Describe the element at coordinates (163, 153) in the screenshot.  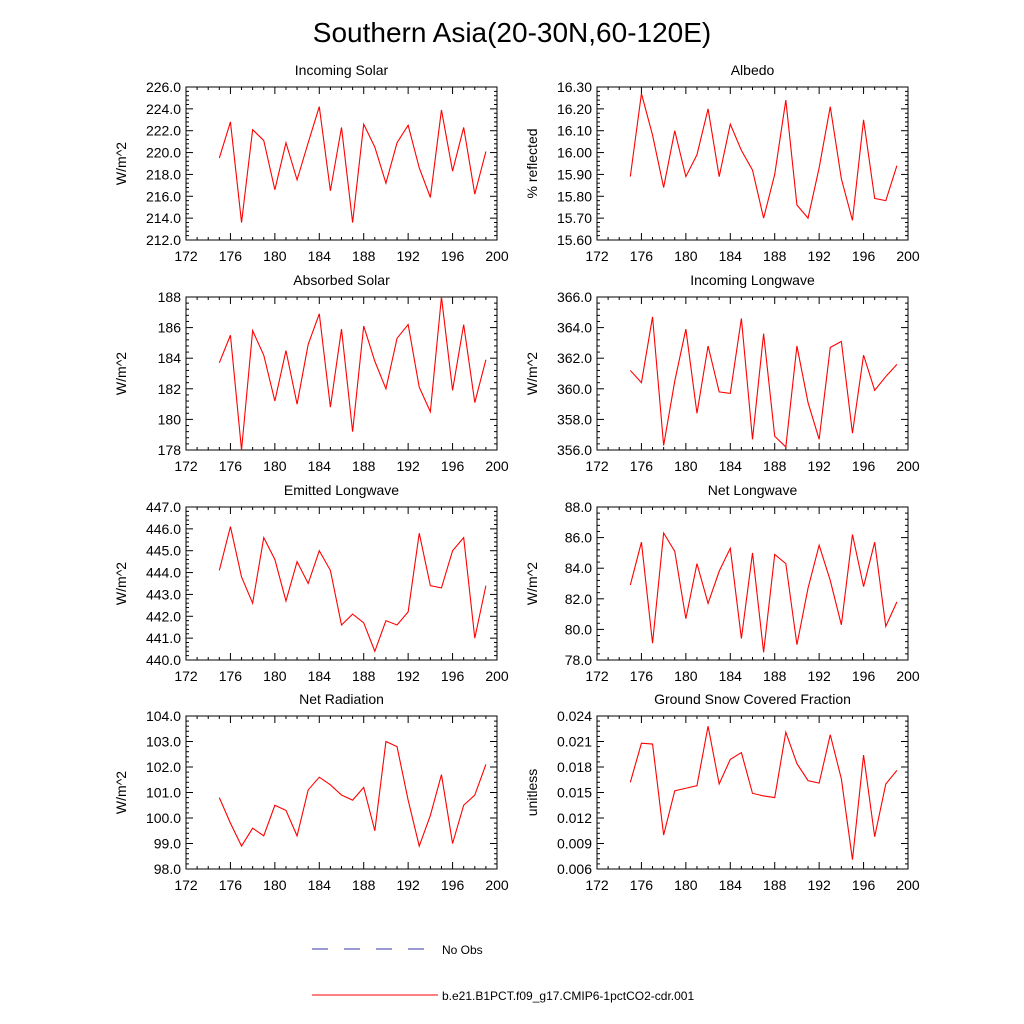
I see `y-tick-label: 220.0` at that location.